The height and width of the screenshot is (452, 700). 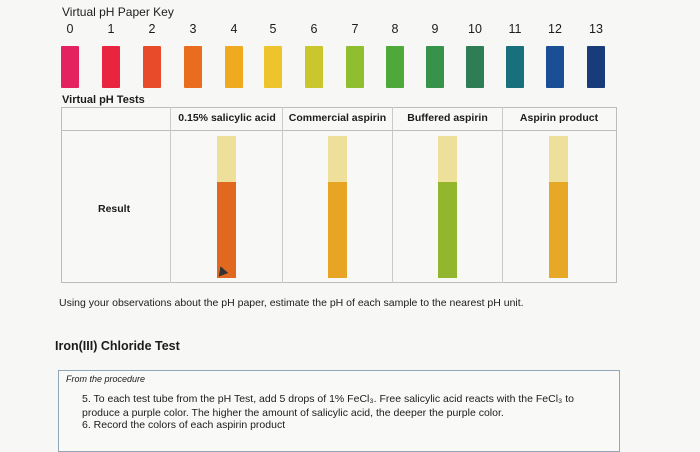 I want to click on table-header-divider, so click(x=339, y=130).